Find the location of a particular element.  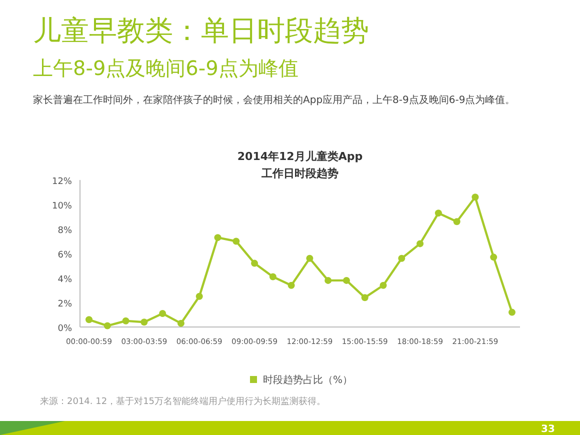

y-tick-label: 4% is located at coordinates (65, 280).